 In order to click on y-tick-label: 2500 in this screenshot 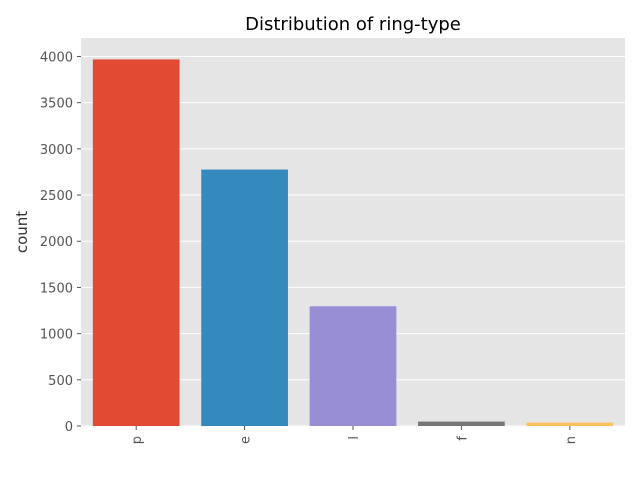, I will do `click(56, 196)`.